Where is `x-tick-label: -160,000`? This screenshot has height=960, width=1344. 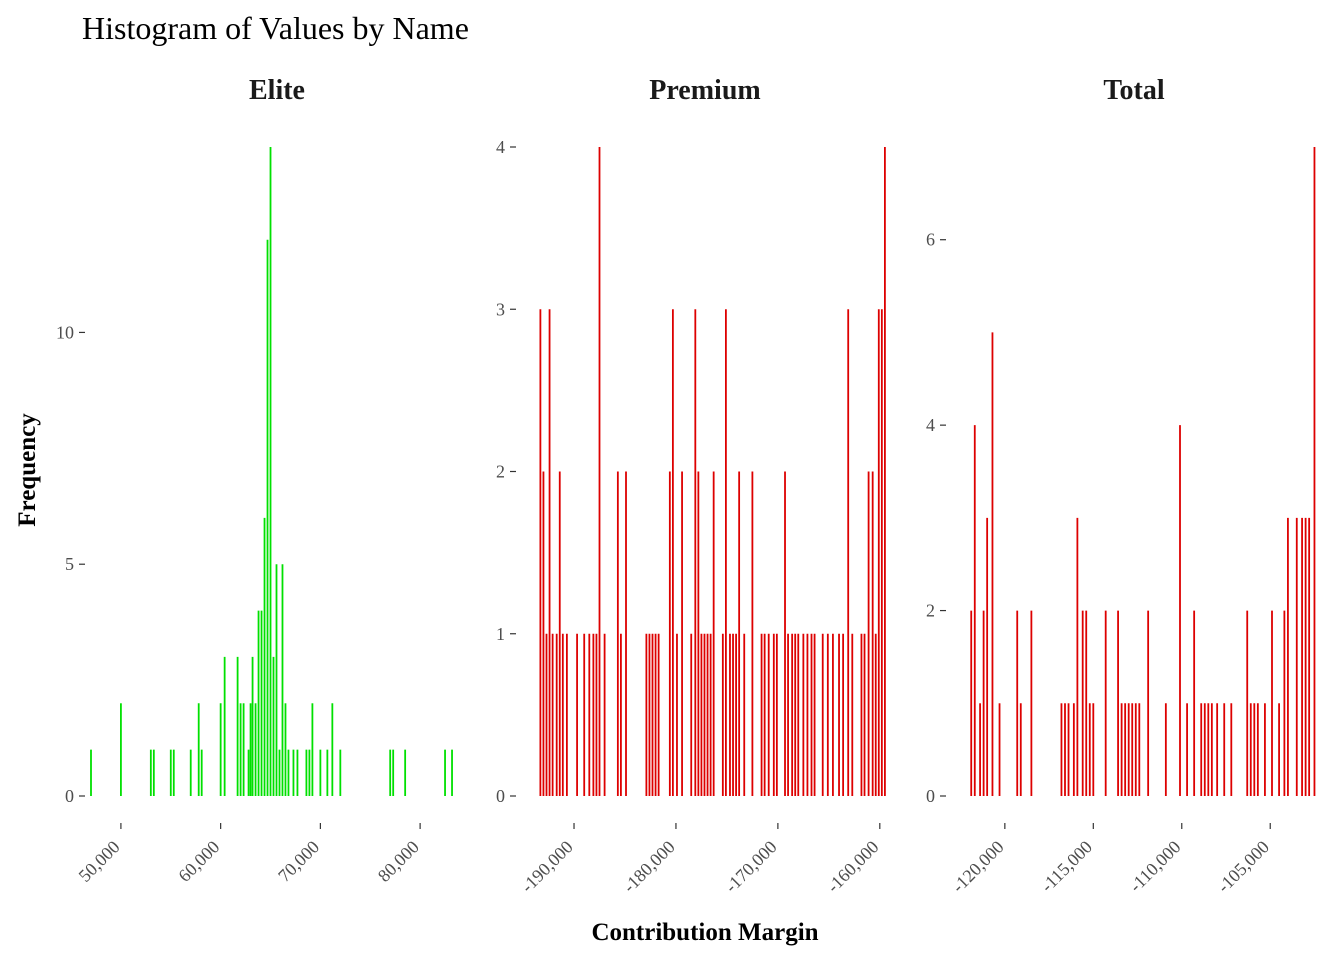 x-tick-label: -160,000 is located at coordinates (853, 867).